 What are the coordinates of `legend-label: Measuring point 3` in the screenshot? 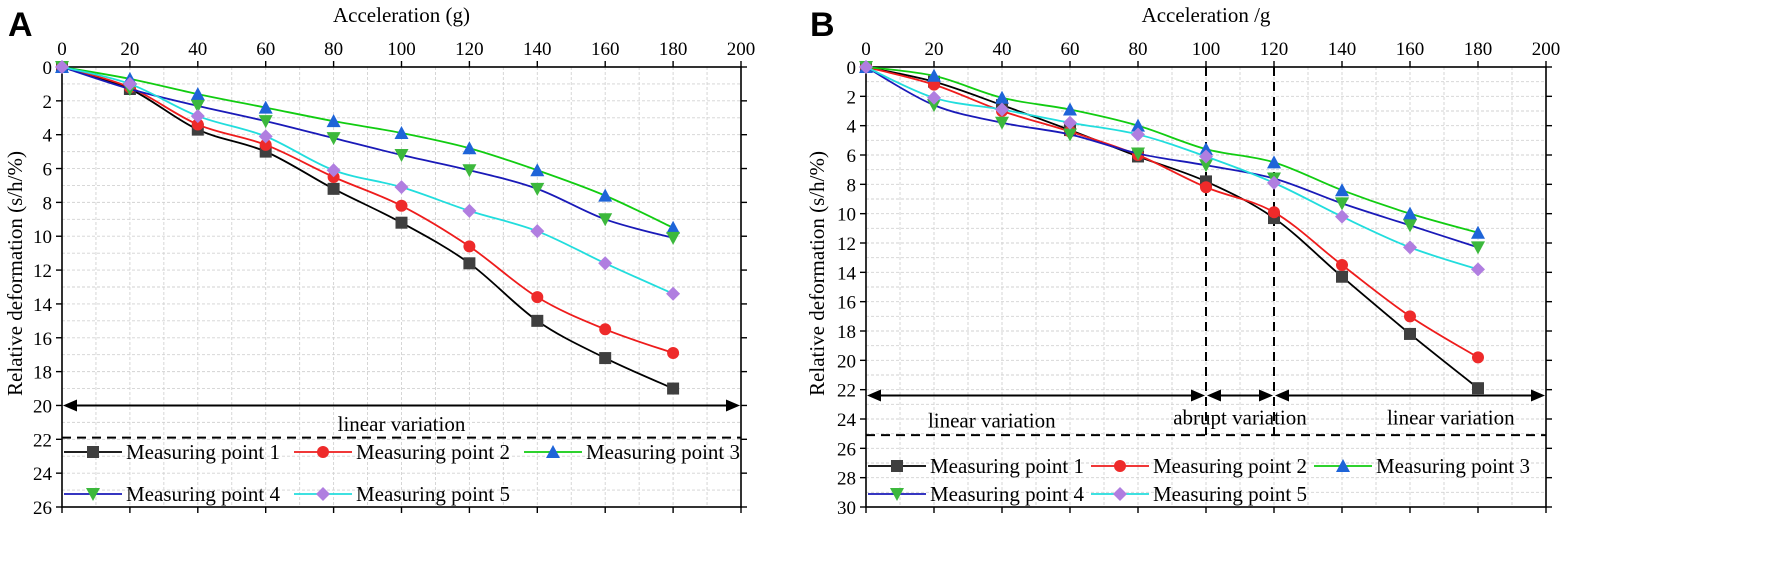 It's located at (663, 452).